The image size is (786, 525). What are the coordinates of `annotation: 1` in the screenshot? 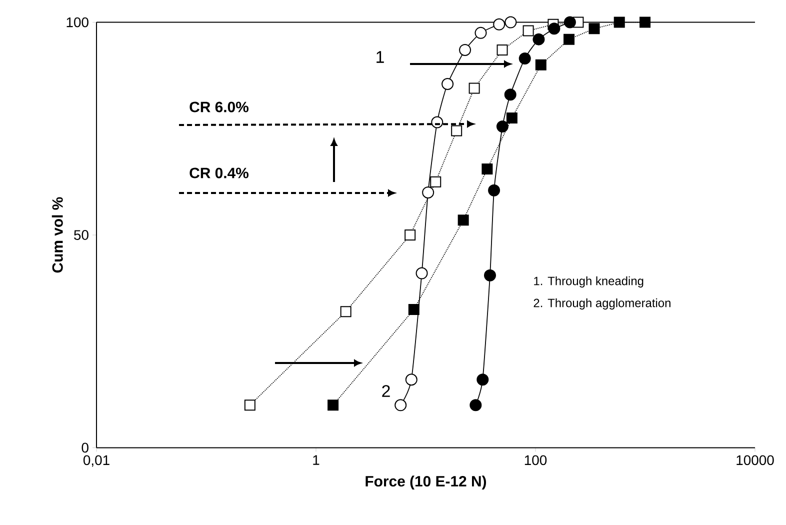 It's located at (380, 57).